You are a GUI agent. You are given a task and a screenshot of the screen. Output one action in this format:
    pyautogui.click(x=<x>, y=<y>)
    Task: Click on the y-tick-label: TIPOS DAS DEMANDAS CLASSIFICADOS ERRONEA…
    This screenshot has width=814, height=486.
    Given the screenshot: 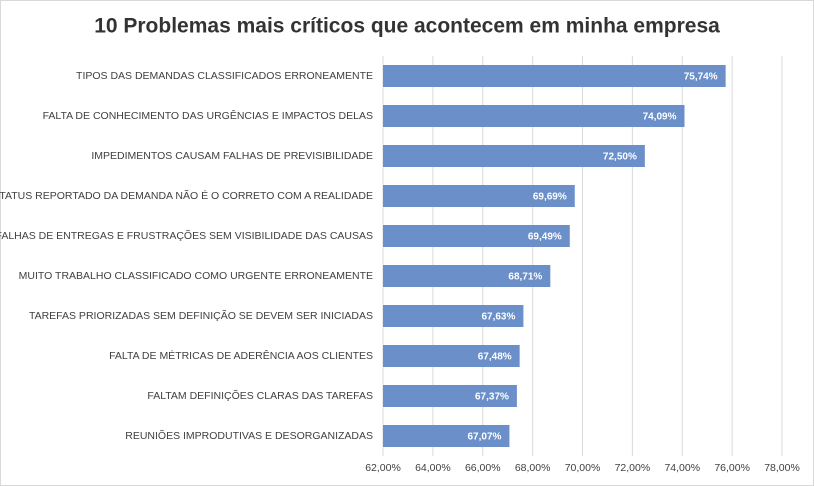 What is the action you would take?
    pyautogui.click(x=224, y=76)
    